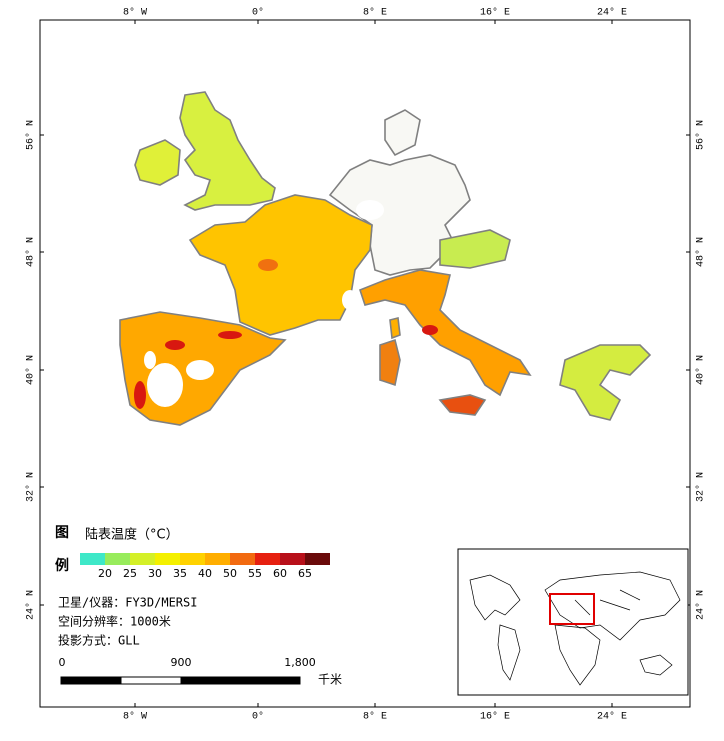 The height and width of the screenshot is (741, 724). What do you see at coordinates (62, 662) in the screenshot?
I see `scale-label: 0` at bounding box center [62, 662].